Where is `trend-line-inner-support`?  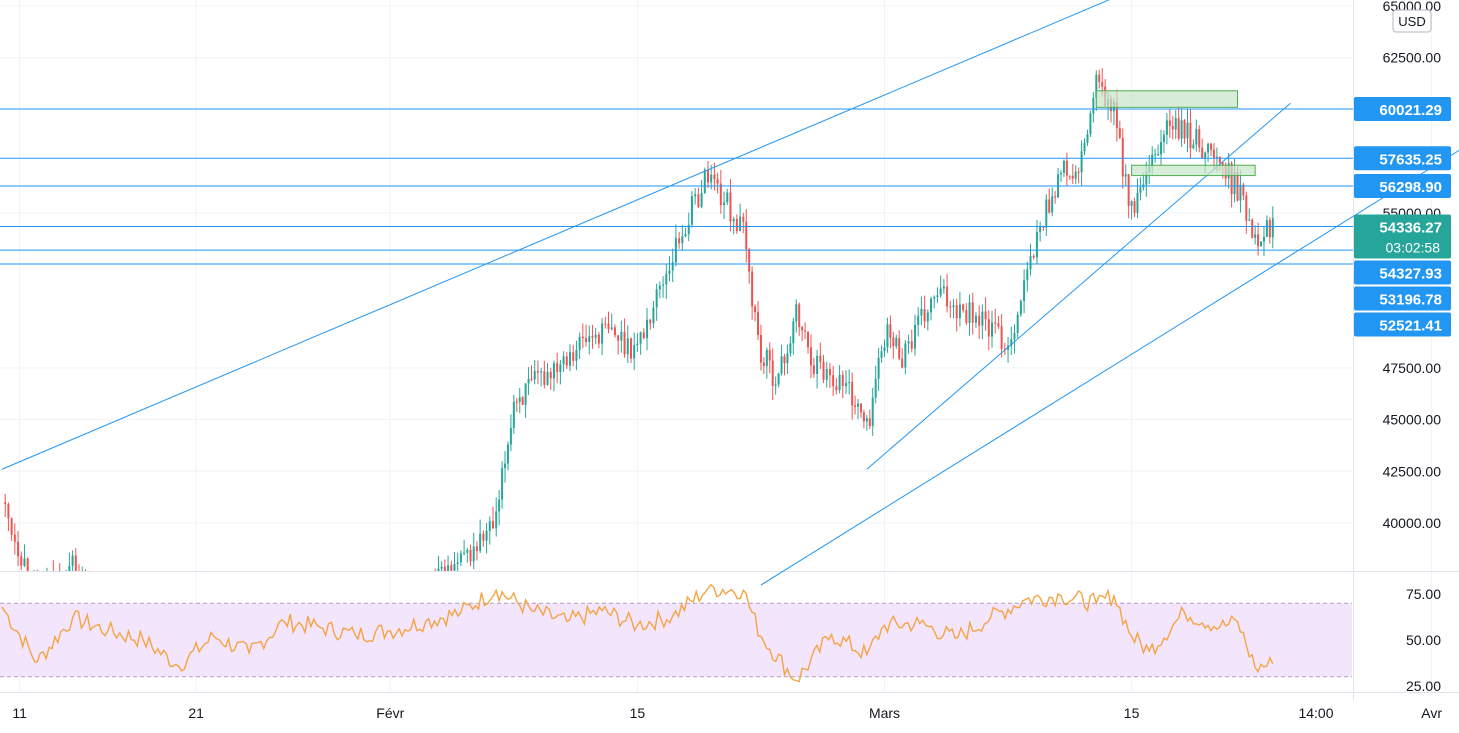
trend-line-inner-support is located at coordinates (1078, 286).